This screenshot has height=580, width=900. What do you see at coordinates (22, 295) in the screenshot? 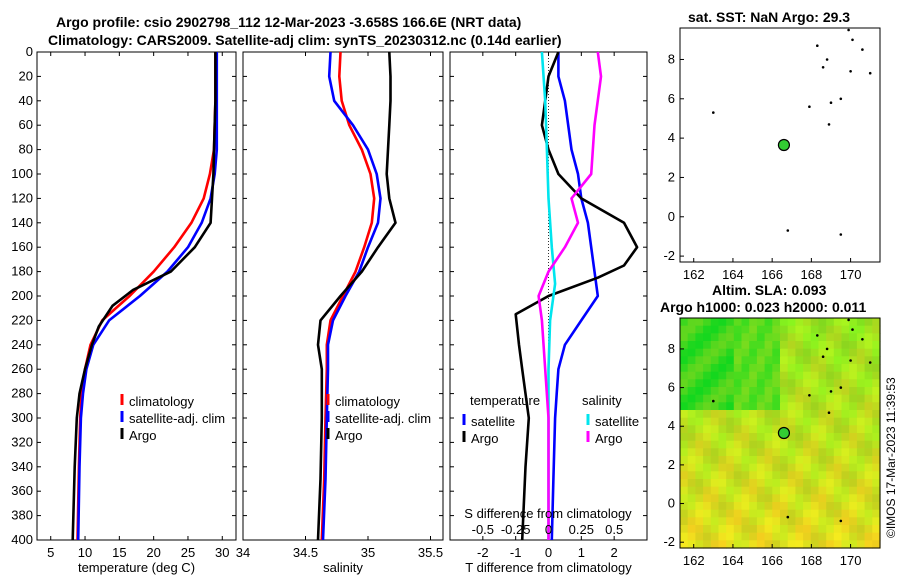
I see `y-tick-label: 200` at bounding box center [22, 295].